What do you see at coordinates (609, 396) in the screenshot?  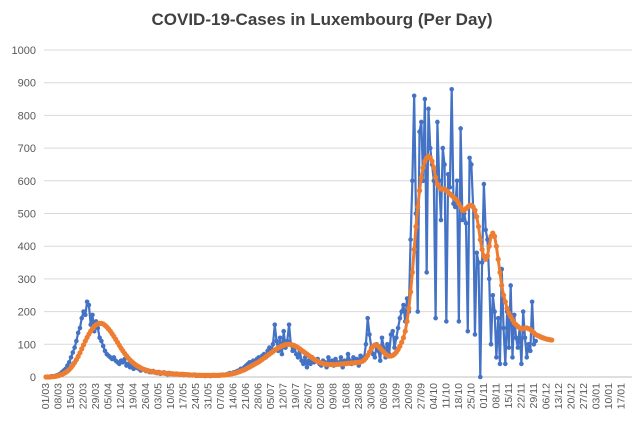 I see `x-tick-label: 10/01` at bounding box center [609, 396].